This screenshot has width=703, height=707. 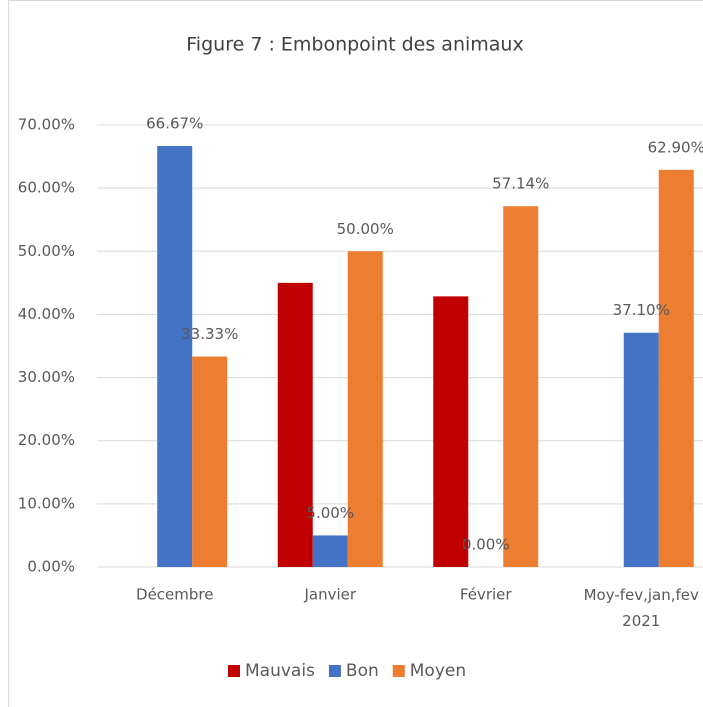 I want to click on legend: Mauvais Bon Moyen, so click(x=347, y=671).